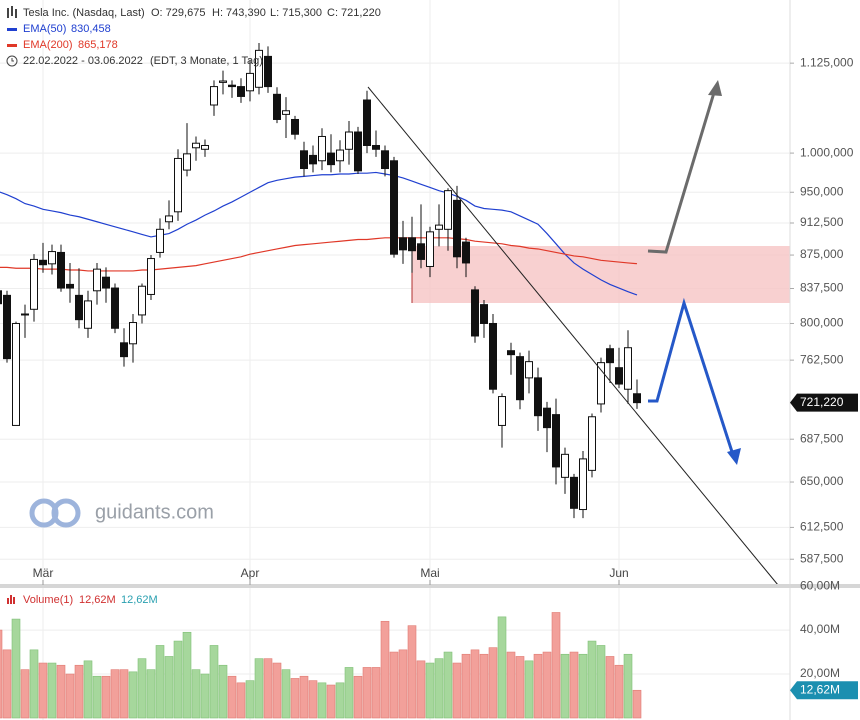 Image resolution: width=860 pixels, height=720 pixels. Describe the element at coordinates (429, 573) in the screenshot. I see `x-tick-label: Mai` at that location.